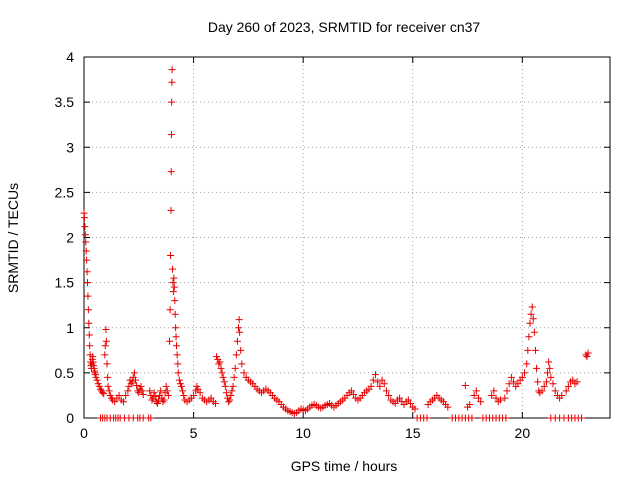 The height and width of the screenshot is (480, 640). I want to click on y-tick-label: 3.5, so click(65, 102).